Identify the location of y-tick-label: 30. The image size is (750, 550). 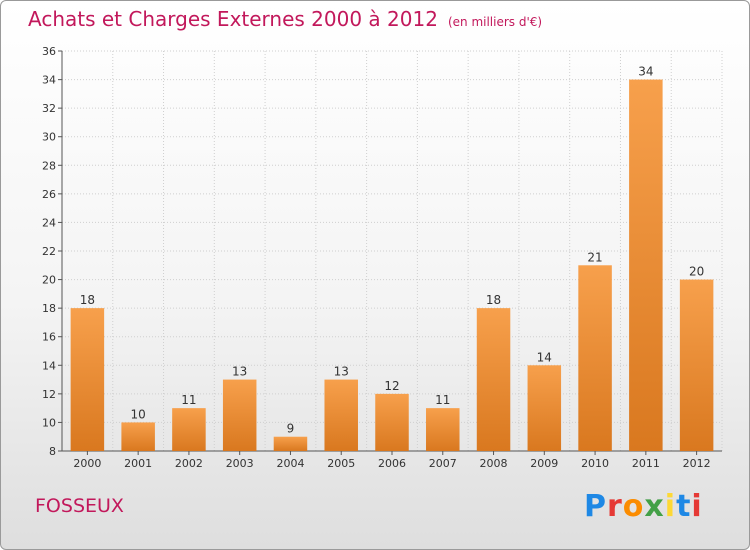
(49, 137).